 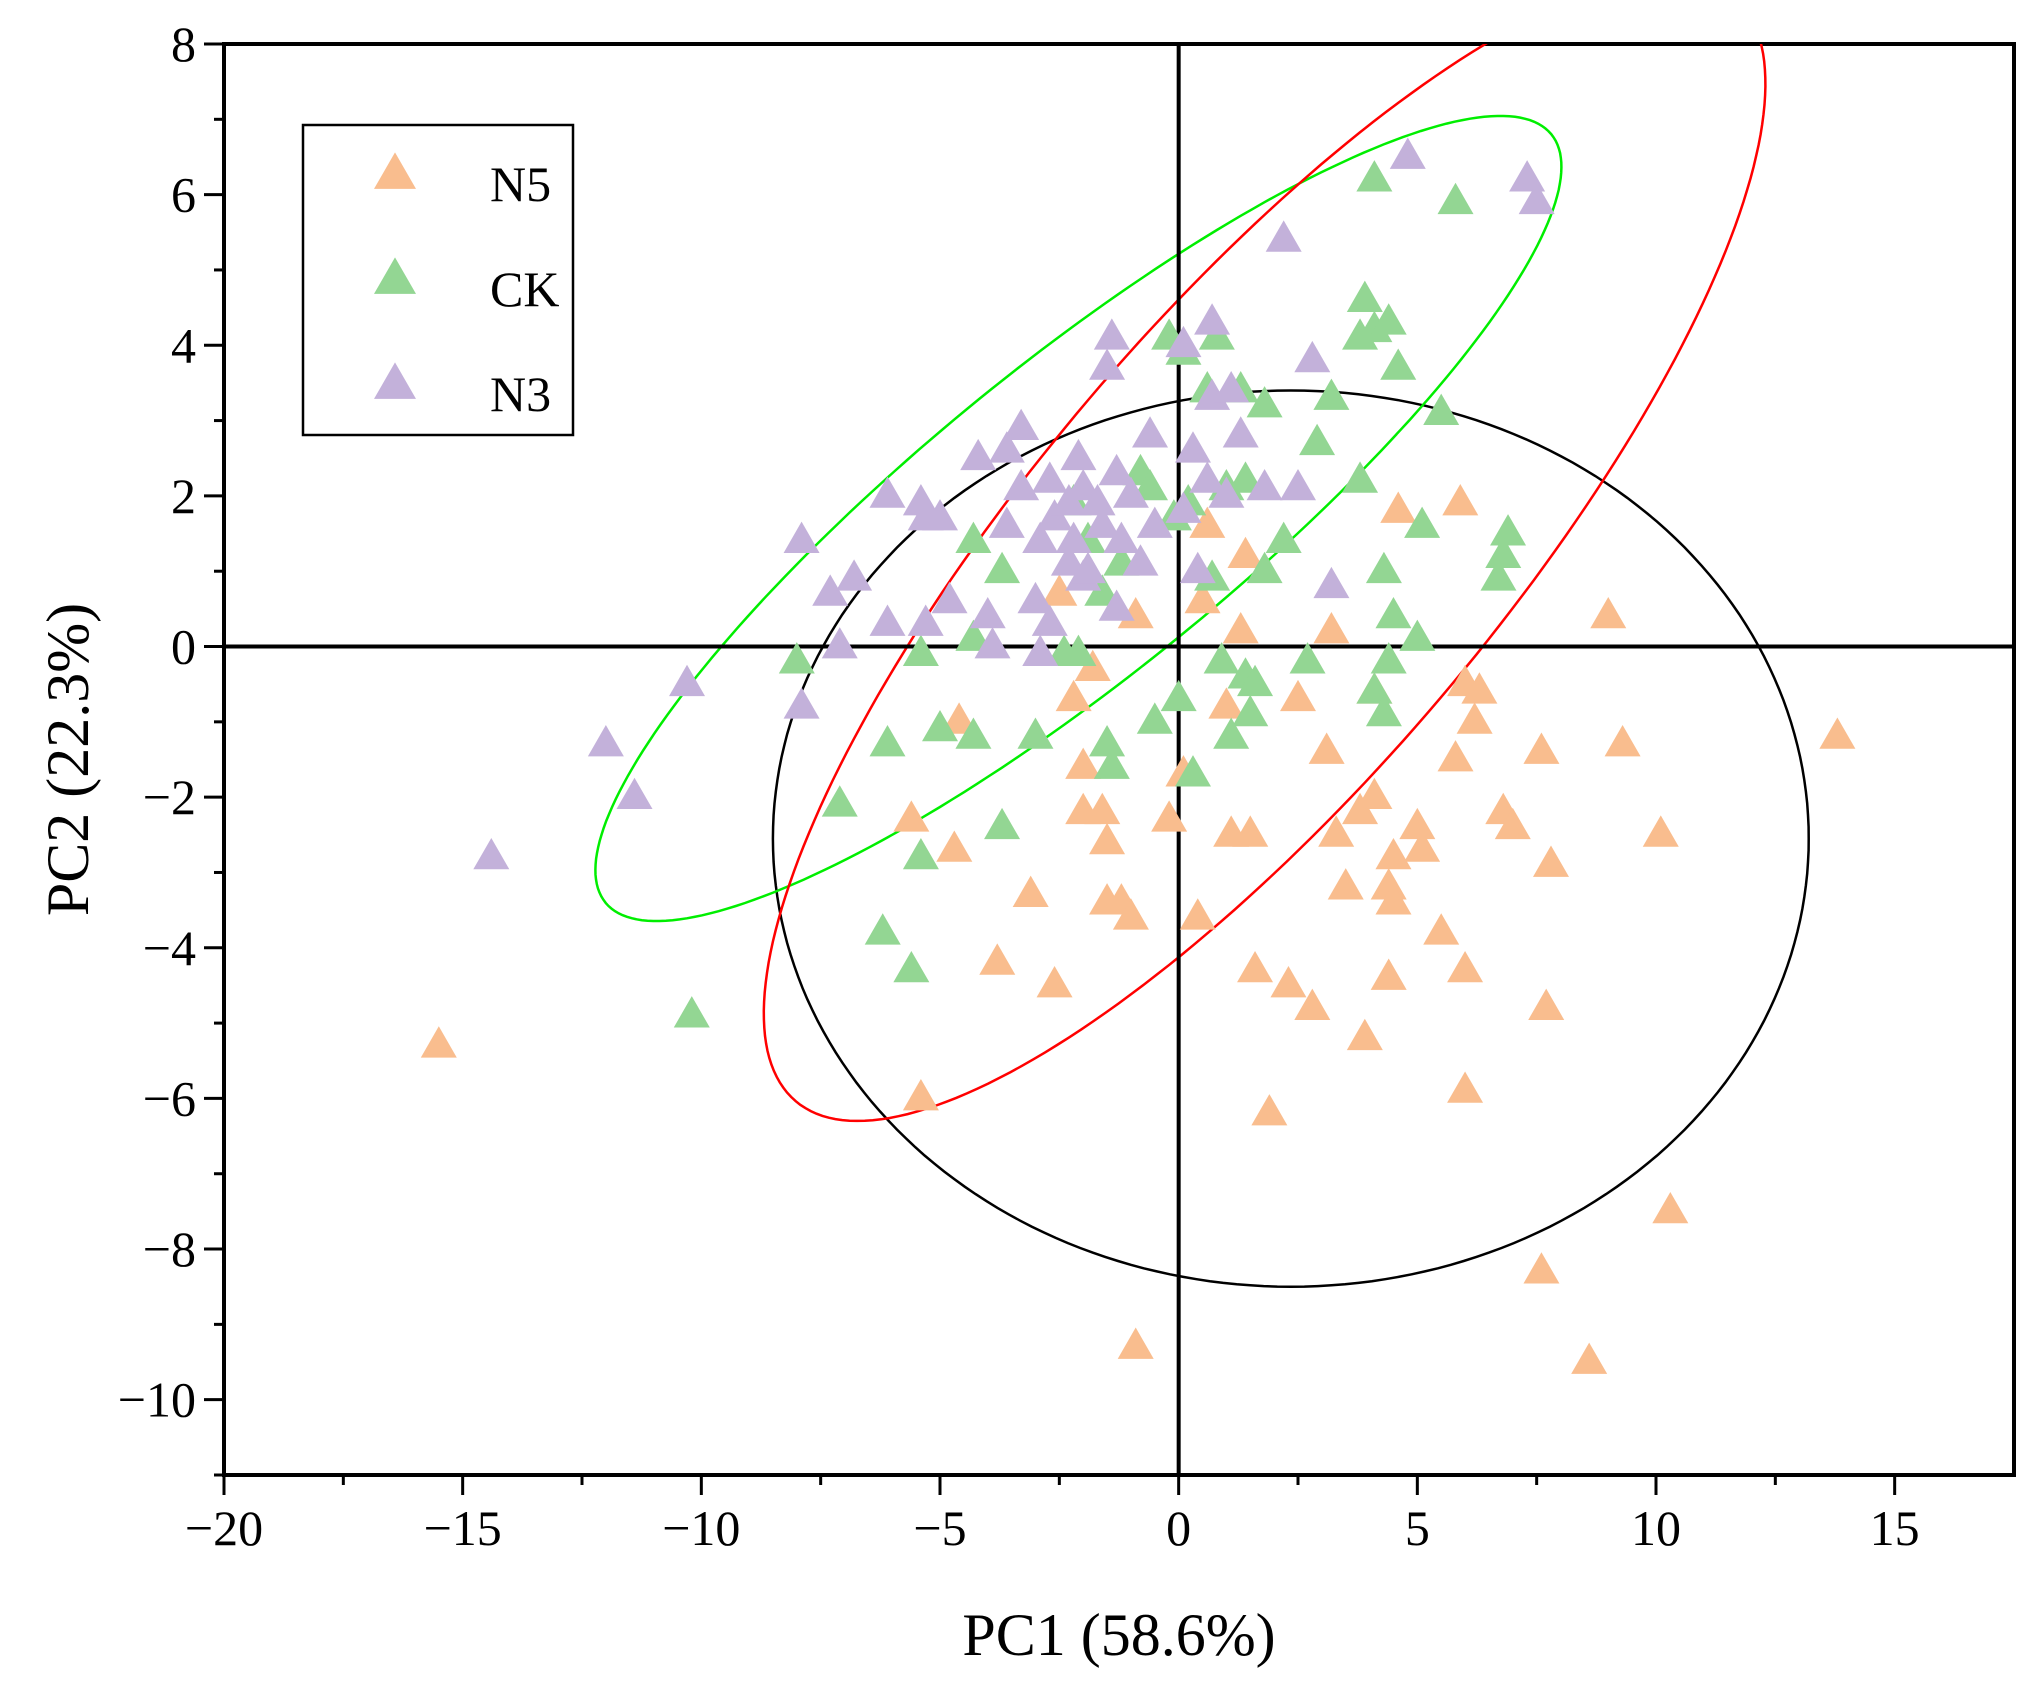 I want to click on legend: N5 CK N3, so click(x=438, y=280).